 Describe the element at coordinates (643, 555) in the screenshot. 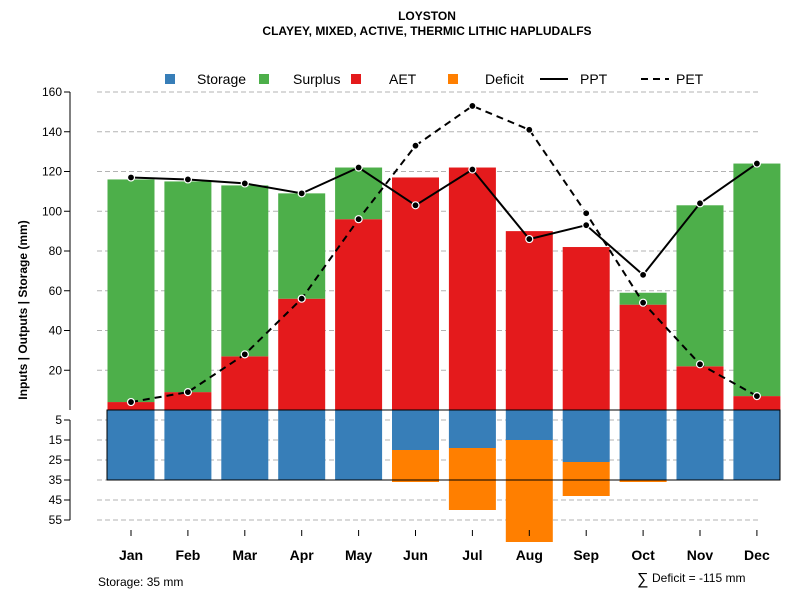

I see `x-tick-label: Oct` at that location.